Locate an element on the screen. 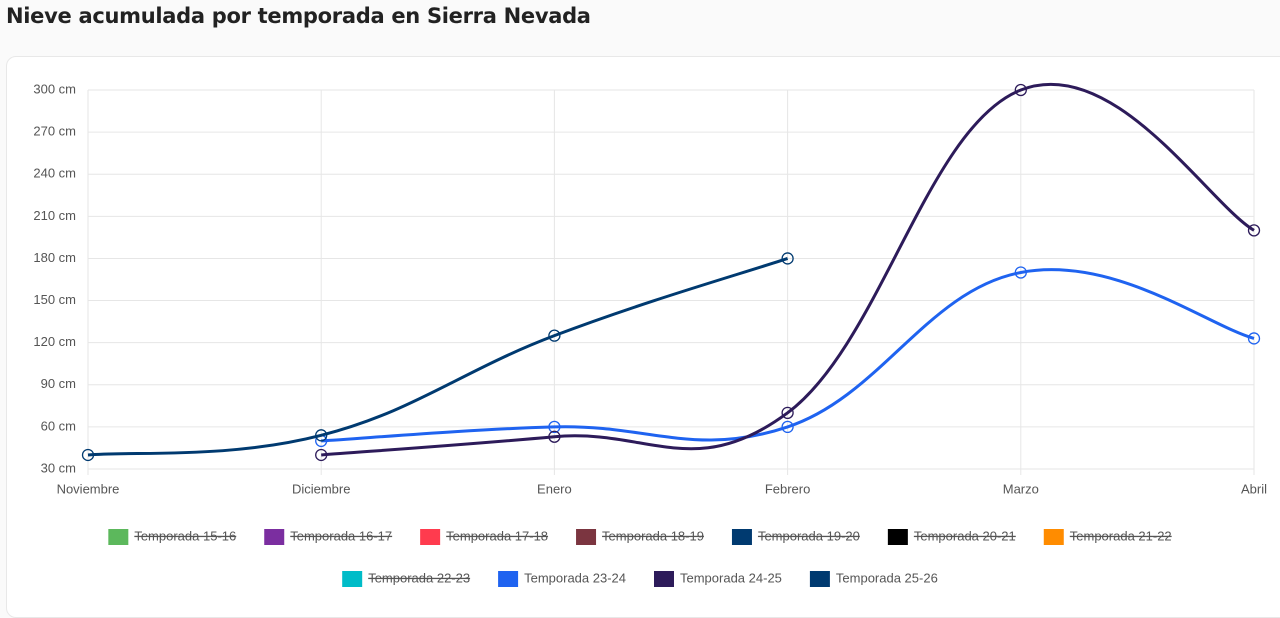  x-tick-label: Febrero is located at coordinates (788, 488).